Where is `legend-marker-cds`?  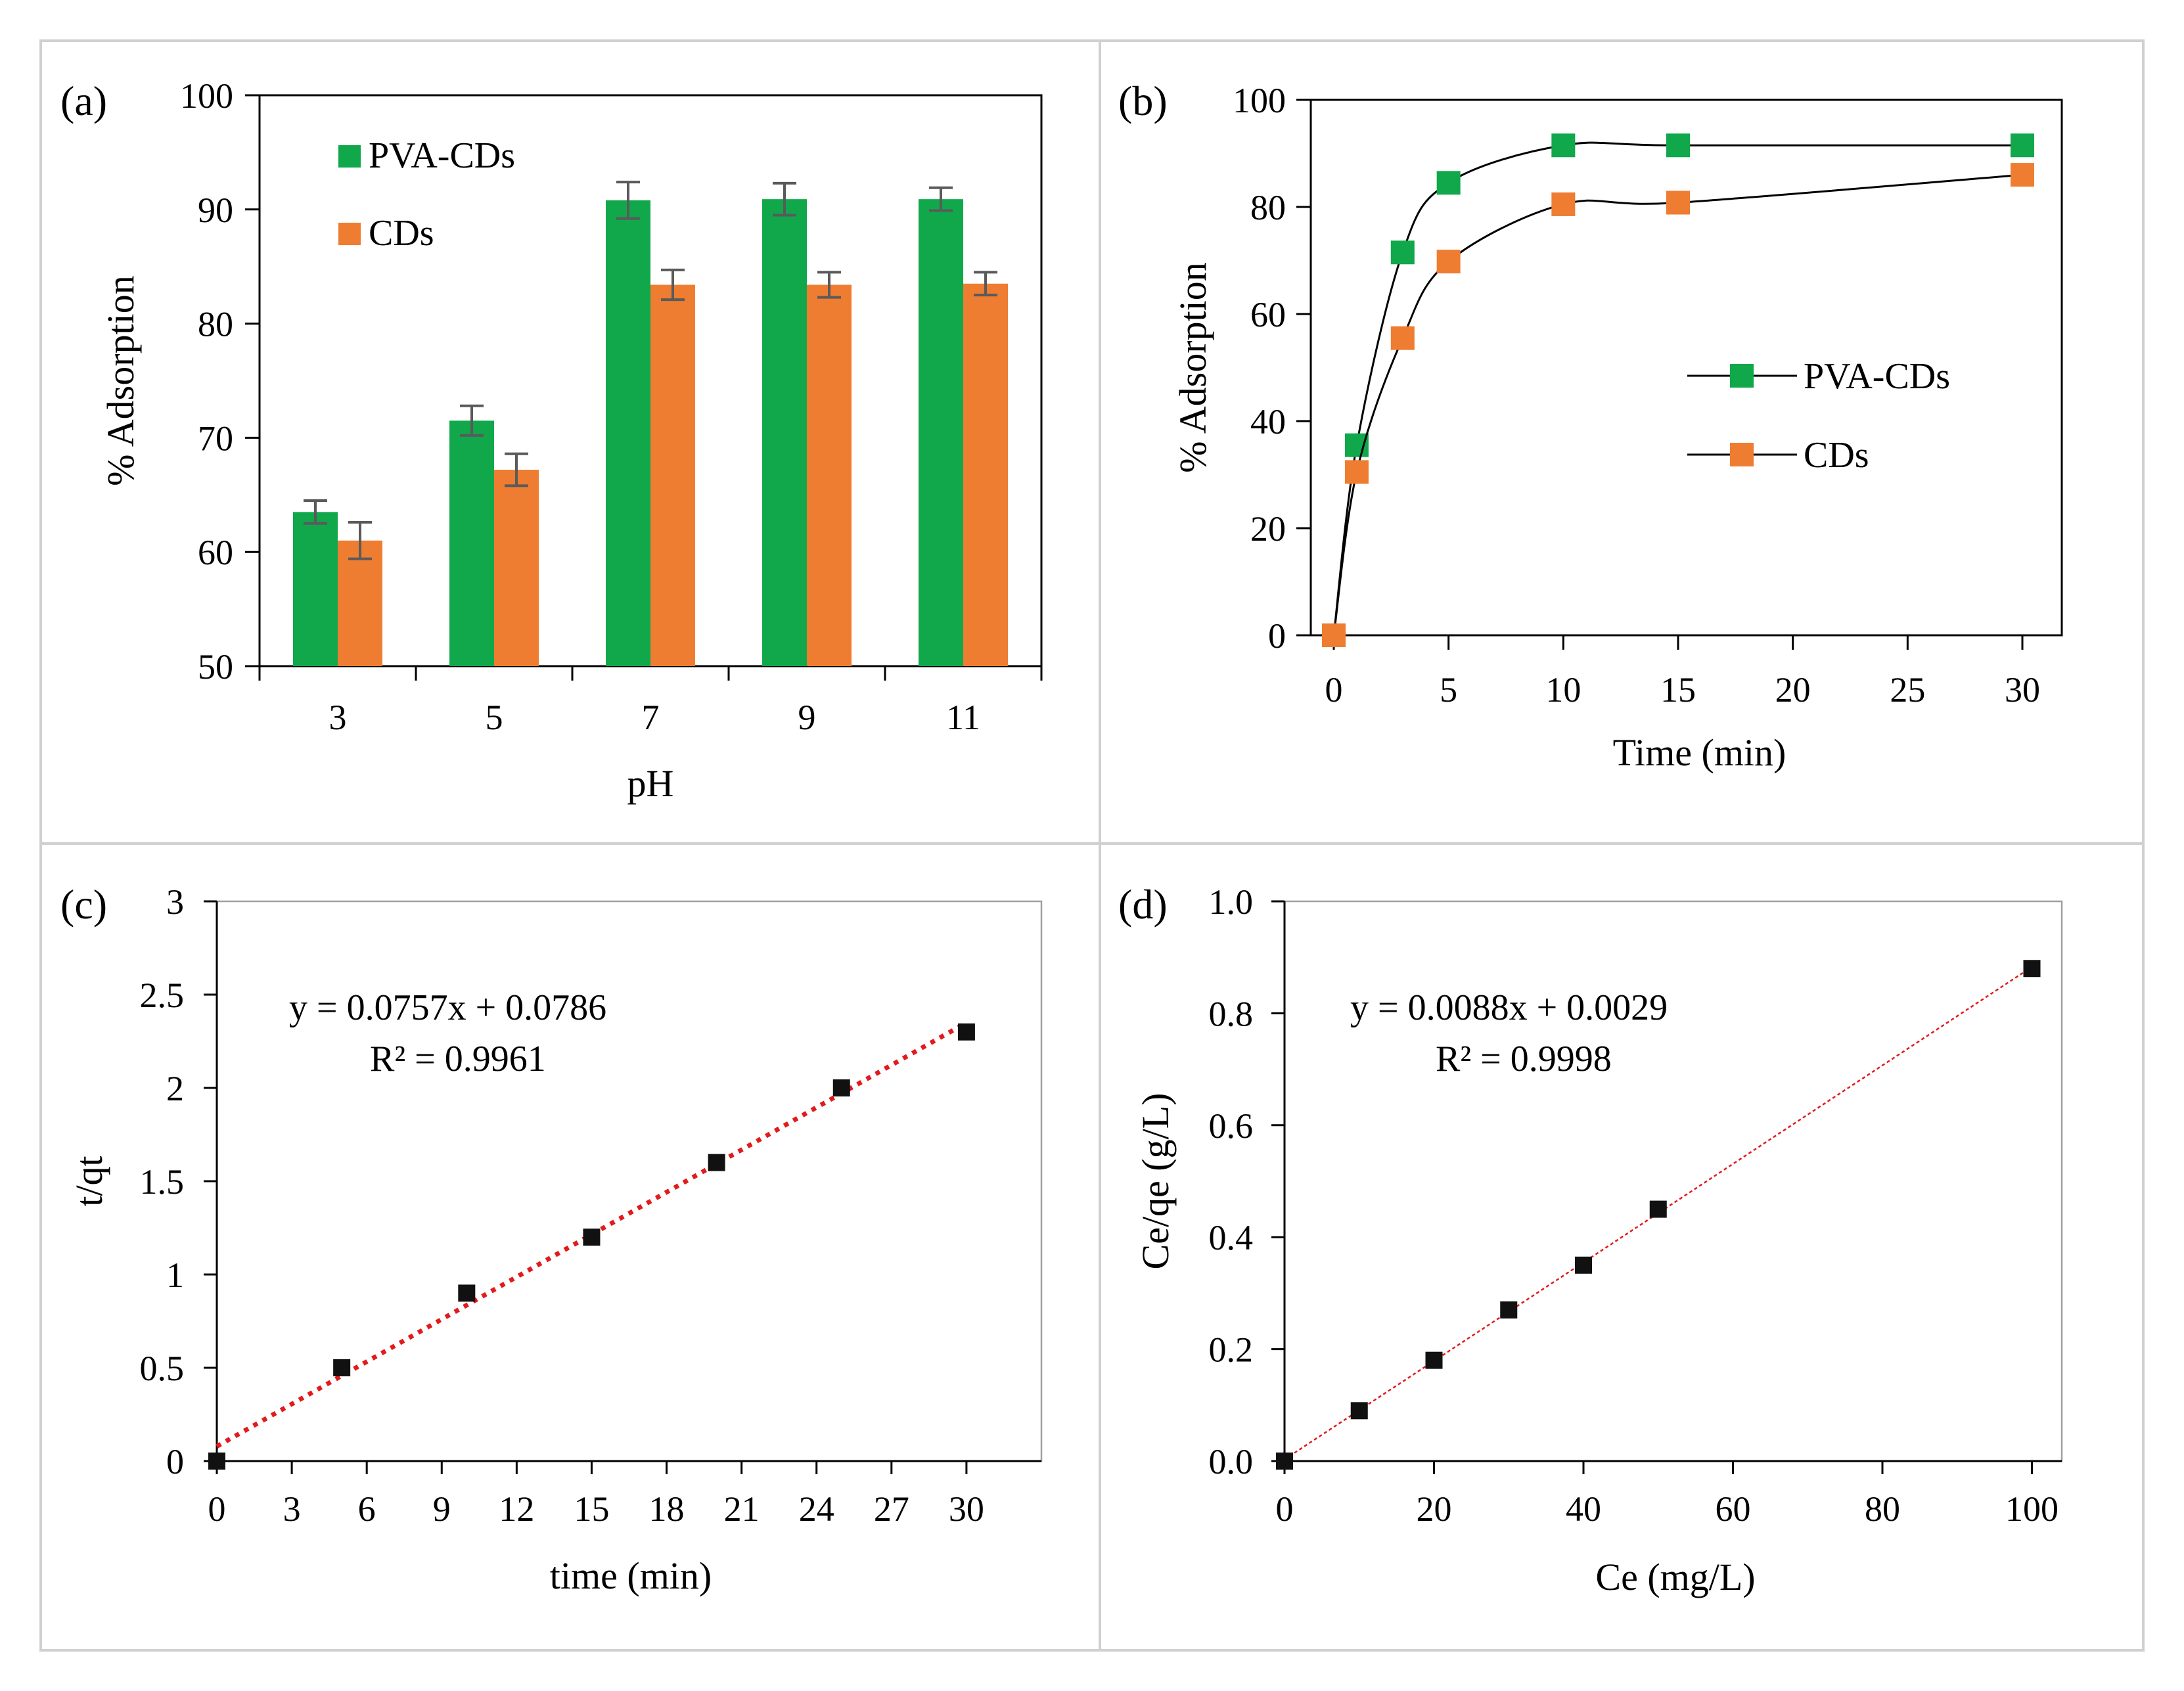
legend-marker-cds is located at coordinates (1742, 454).